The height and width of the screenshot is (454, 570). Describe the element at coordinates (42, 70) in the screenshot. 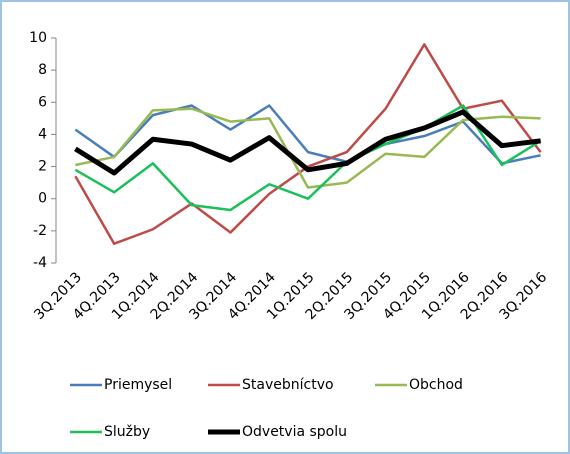

I see `y-tick-label: 8` at that location.